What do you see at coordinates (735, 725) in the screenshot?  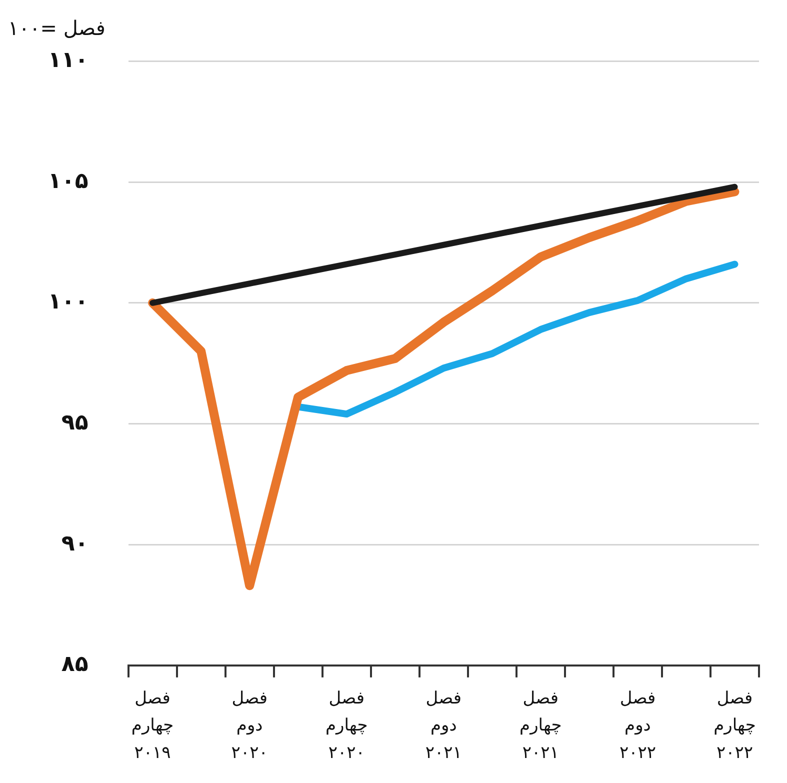 I see `x-tick-label: فصل چهارم ۲۰۲۲` at bounding box center [735, 725].